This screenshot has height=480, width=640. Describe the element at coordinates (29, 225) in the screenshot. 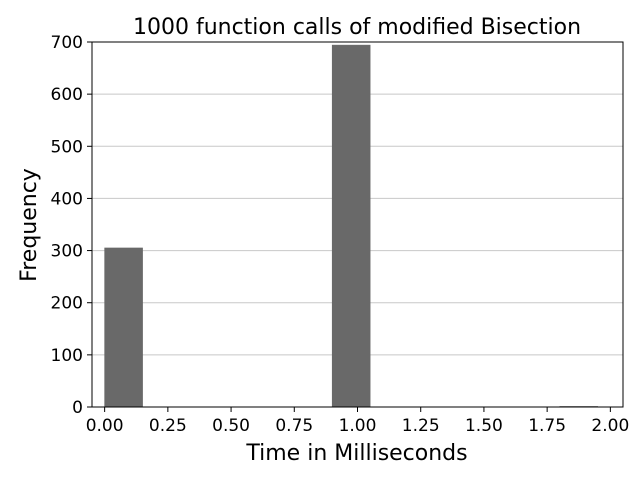

I see `y-axis-label: Frequency` at that location.